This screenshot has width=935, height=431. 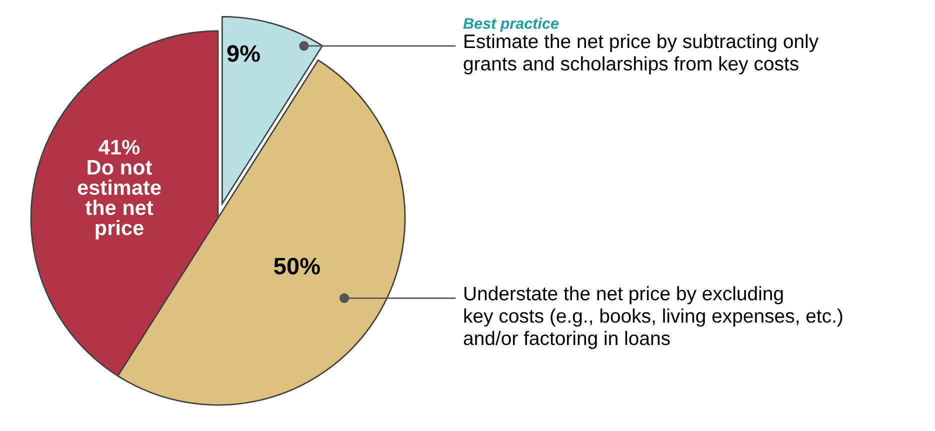 I want to click on data-label: 9%, so click(x=243, y=53).